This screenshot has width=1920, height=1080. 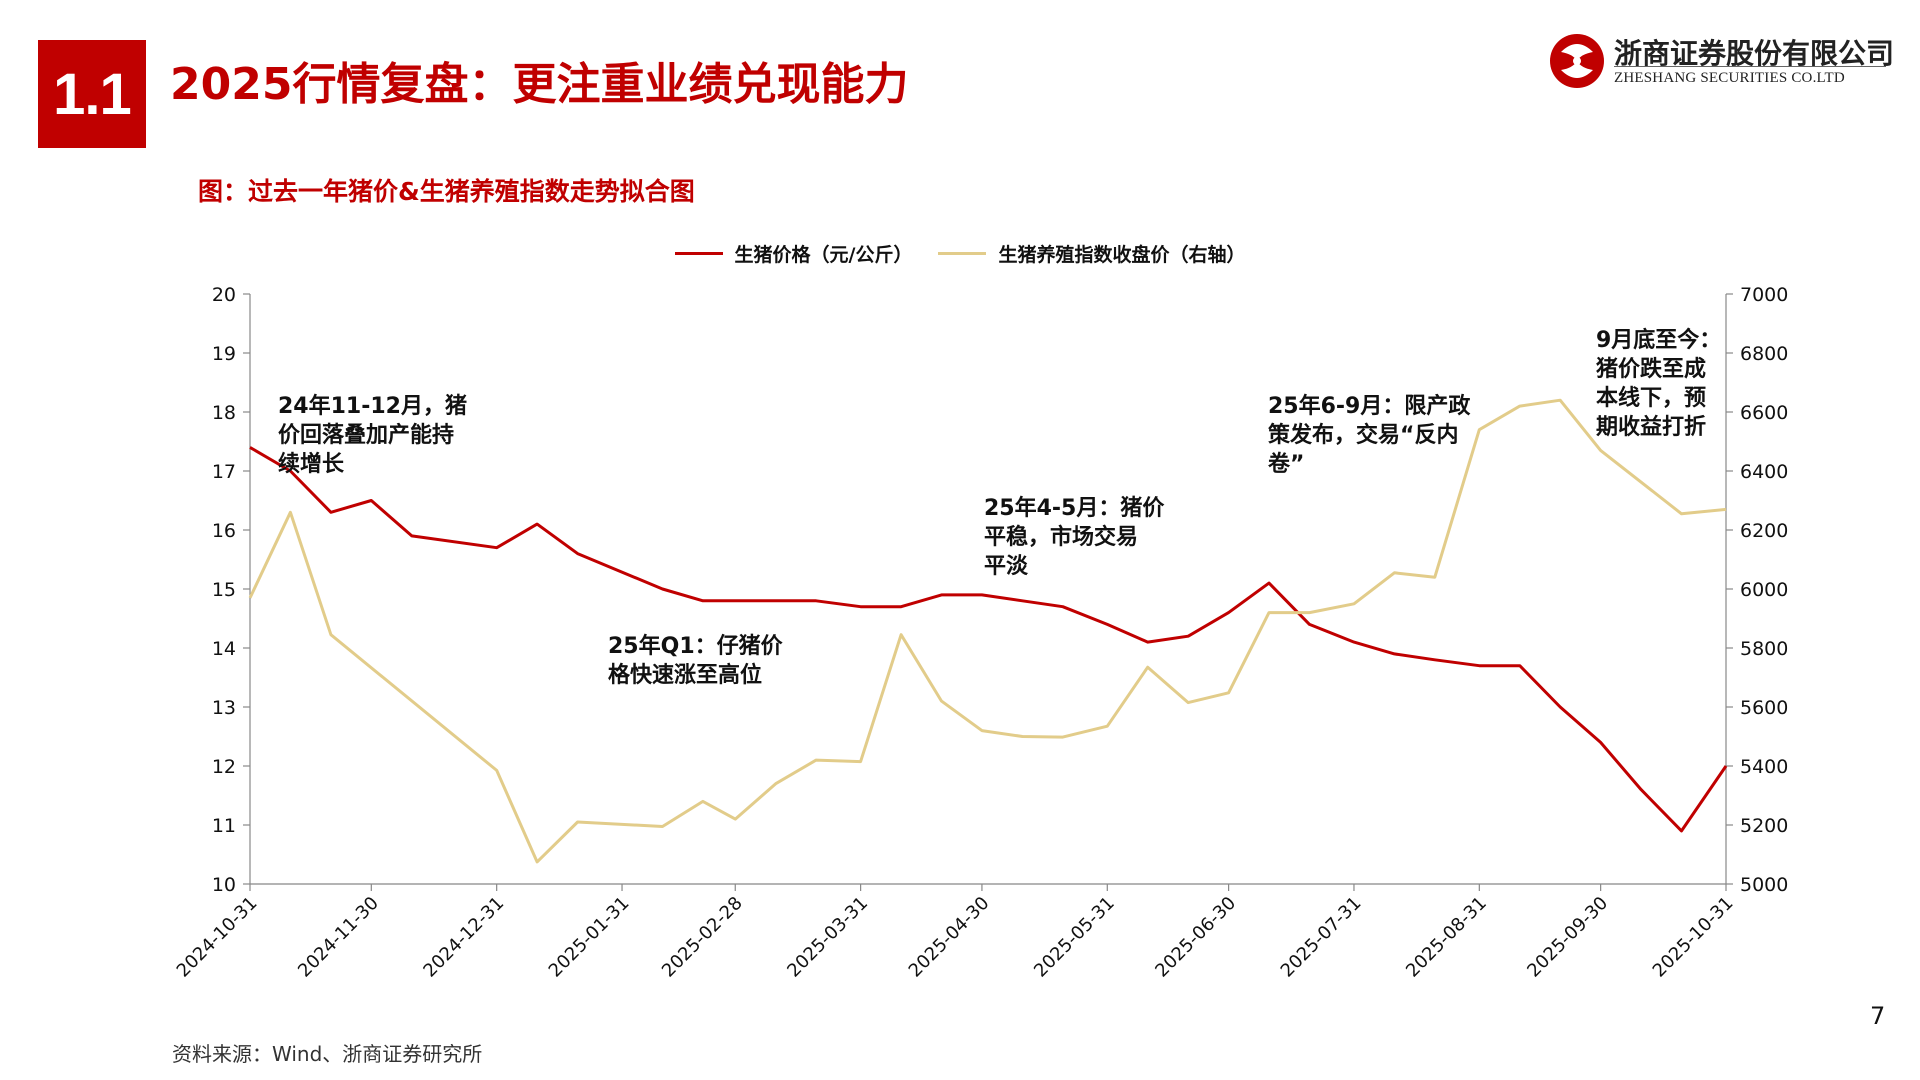 What do you see at coordinates (1764, 295) in the screenshot?
I see `y-right-tick-label: 7000` at bounding box center [1764, 295].